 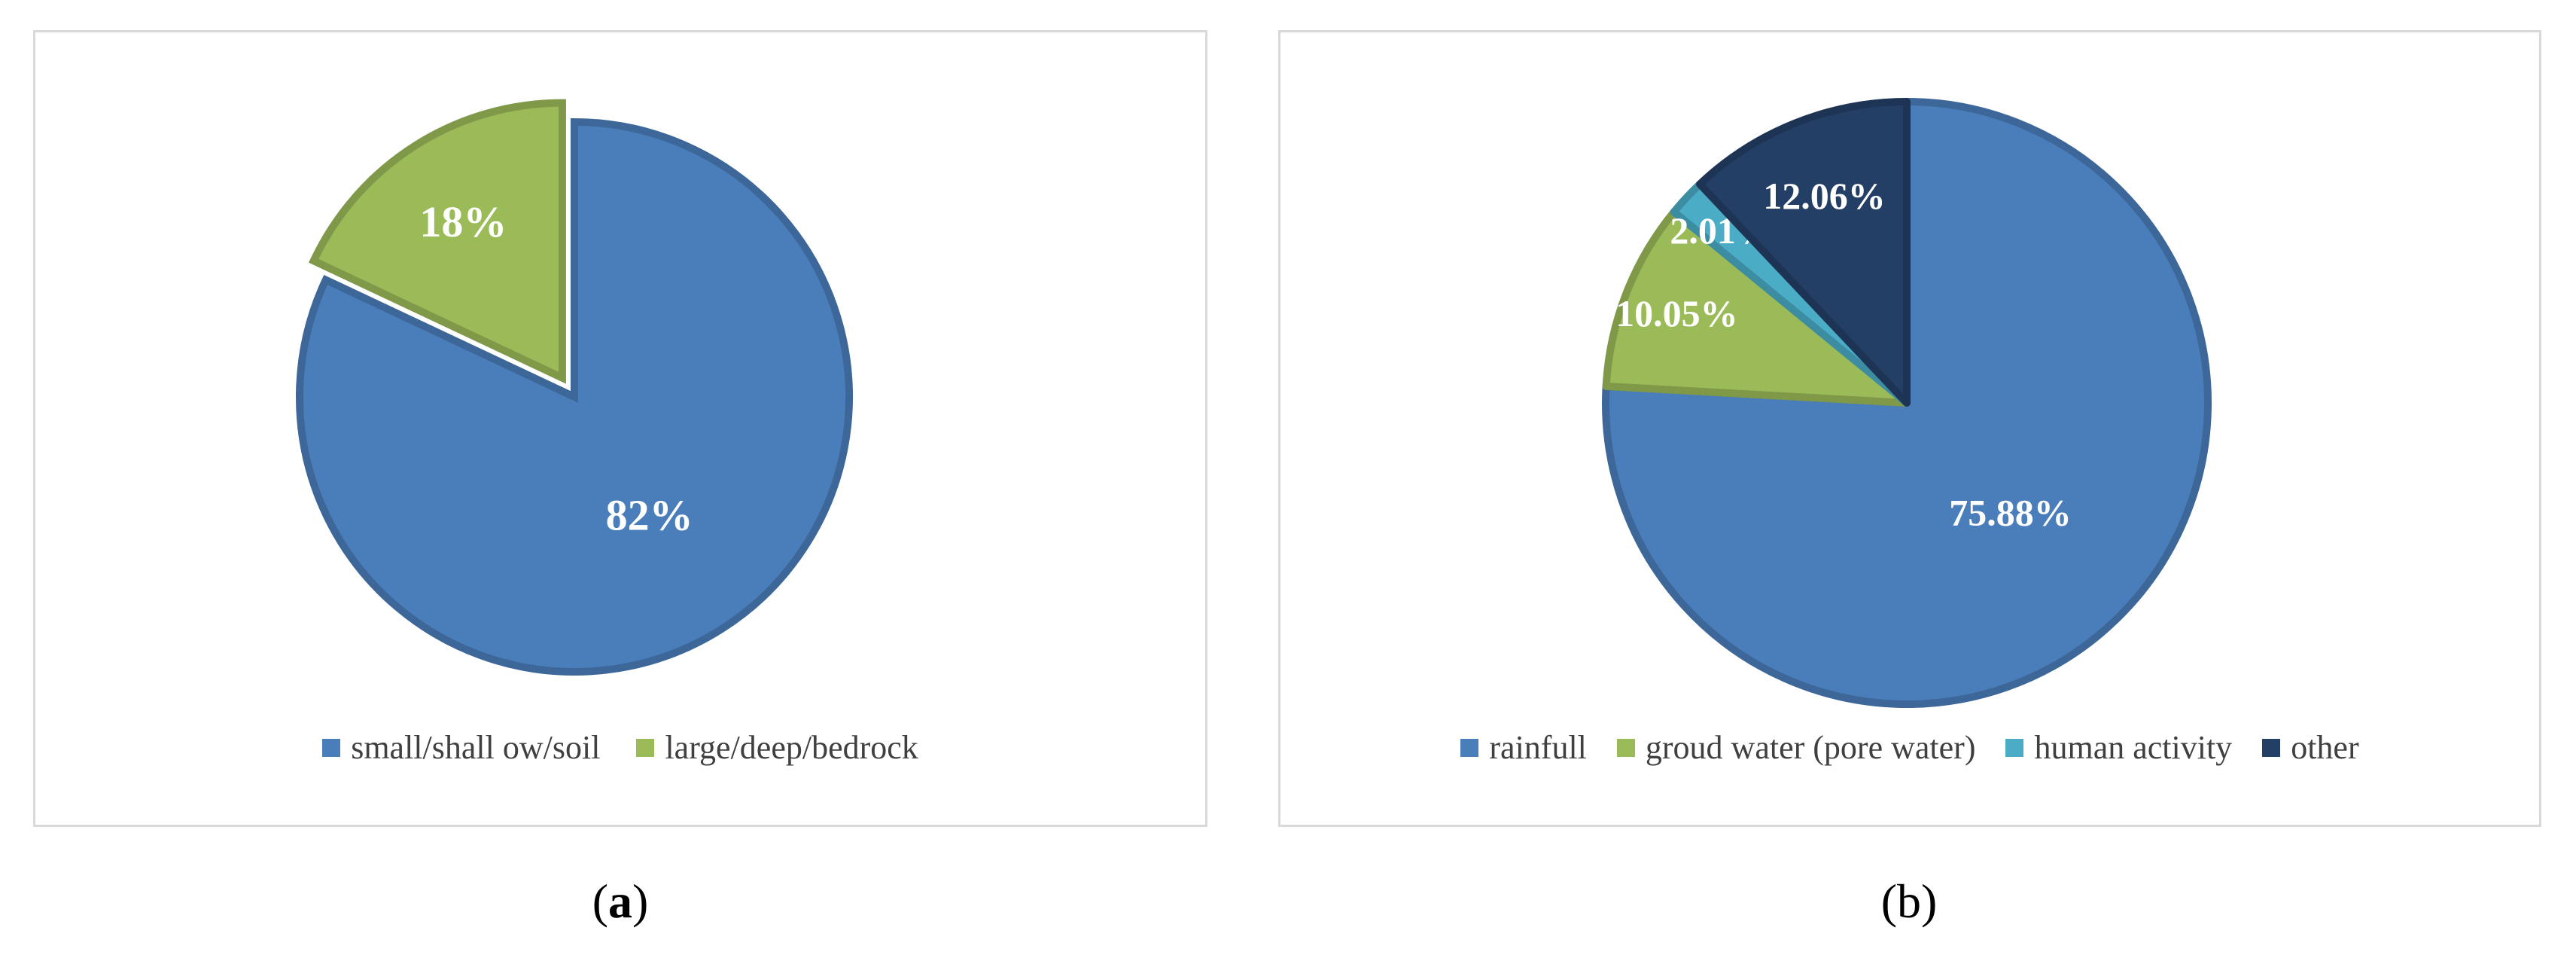 What do you see at coordinates (1756, 307) in the screenshot?
I see `pie-slice-groud-water-pore-water` at bounding box center [1756, 307].